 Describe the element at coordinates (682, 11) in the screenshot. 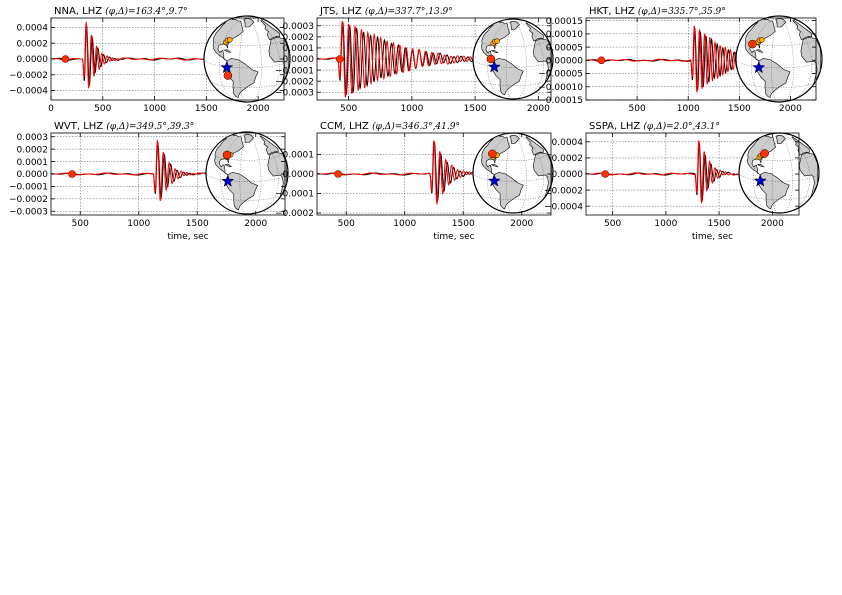

I see `azimuth-distance: (φ,Δ)=335.7°,35.9°` at that location.